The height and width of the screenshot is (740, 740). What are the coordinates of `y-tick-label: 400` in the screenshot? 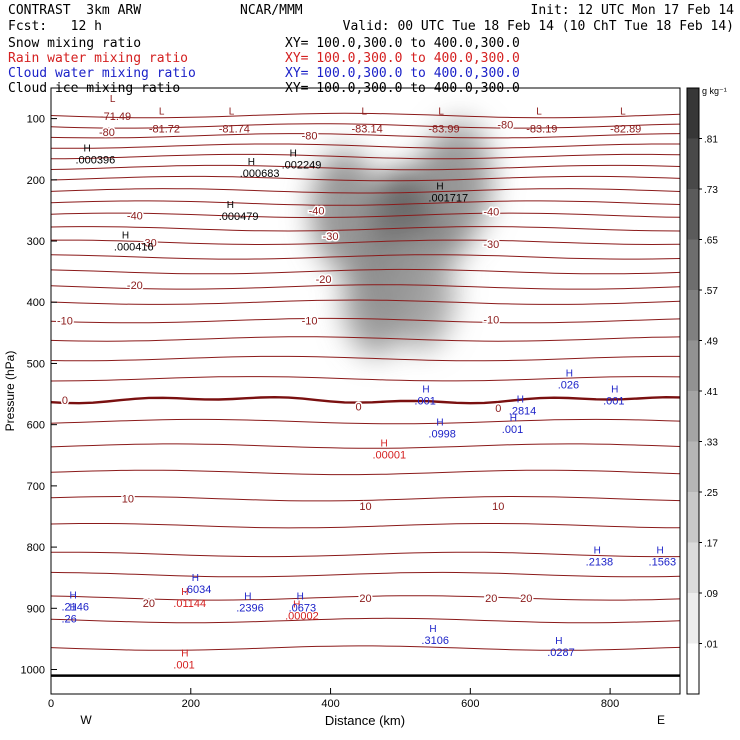 It's located at (36, 303).